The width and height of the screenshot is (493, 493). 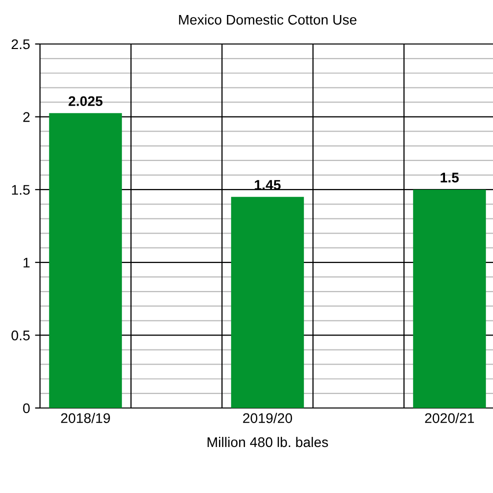 What do you see at coordinates (268, 442) in the screenshot?
I see `x-axis-title: Million 480 lb. bales` at bounding box center [268, 442].